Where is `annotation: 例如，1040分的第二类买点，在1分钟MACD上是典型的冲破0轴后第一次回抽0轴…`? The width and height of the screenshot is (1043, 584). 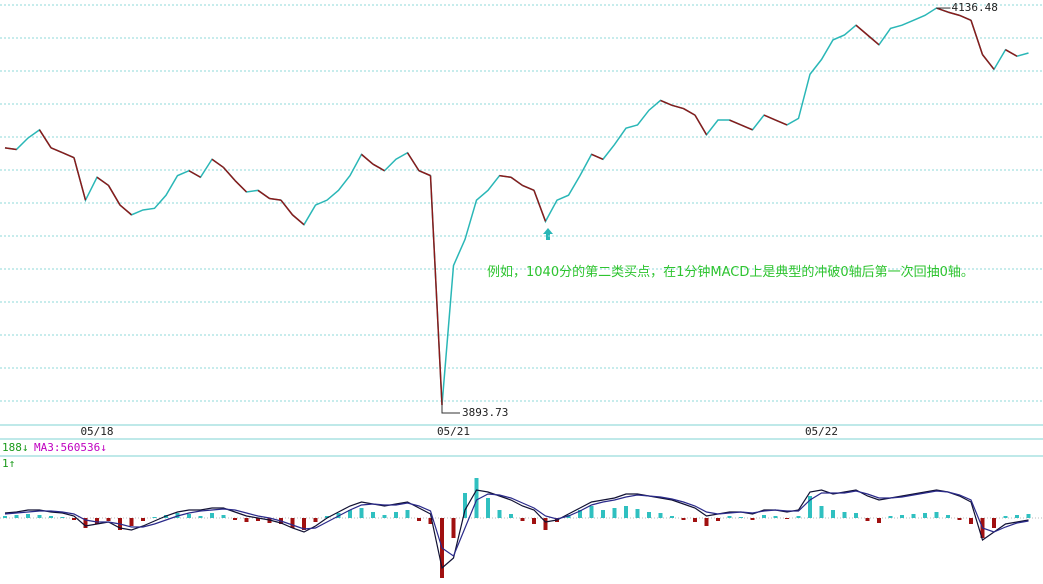
annotation: 例如，1040分的第二类买点，在1分钟MACD上是典型的冲破0轴后第一次回抽0轴… is located at coordinates (730, 272).